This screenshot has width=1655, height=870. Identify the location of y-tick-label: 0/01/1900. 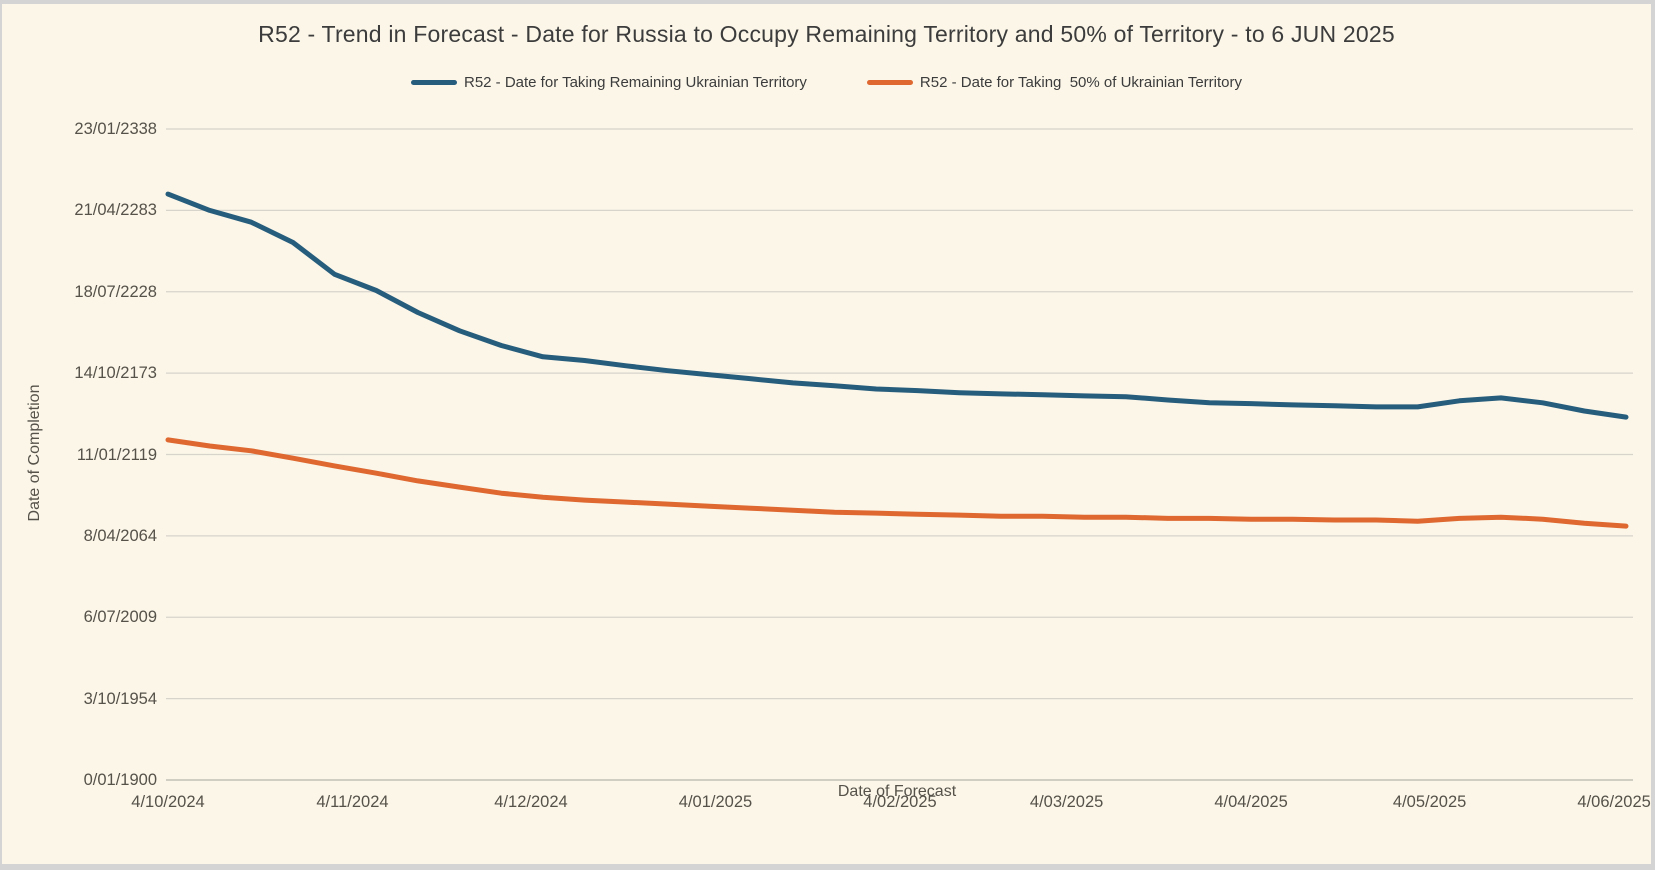
(120, 780).